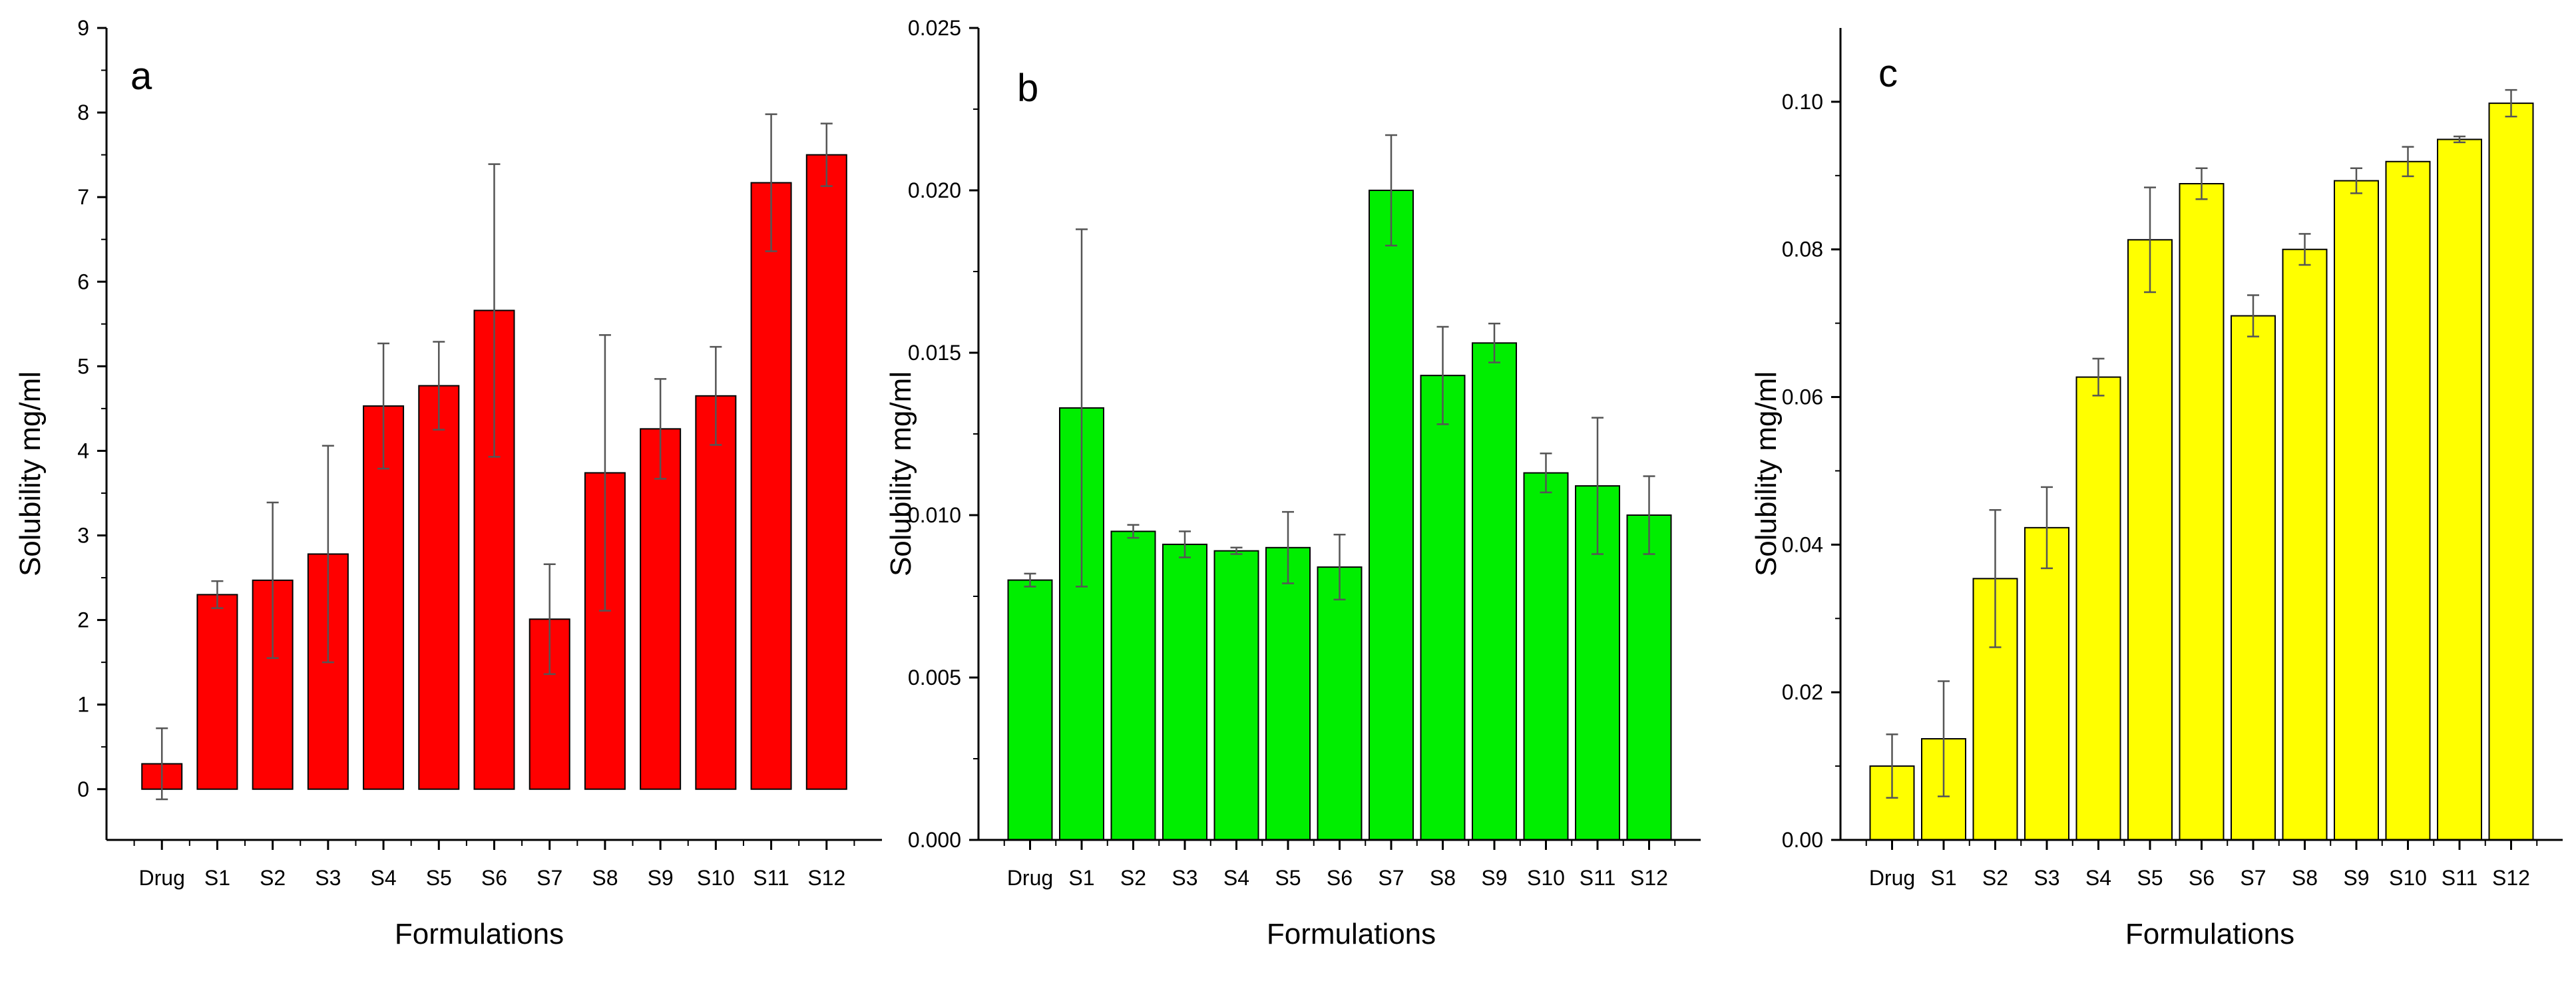  I want to click on y-tick-label: 2, so click(83, 620).